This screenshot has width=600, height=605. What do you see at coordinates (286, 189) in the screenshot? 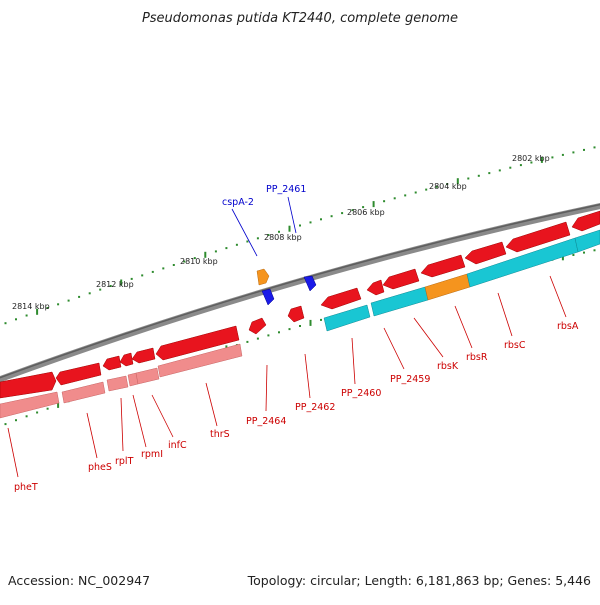
I see `gene-label-pp2461: PP_2461` at bounding box center [286, 189].